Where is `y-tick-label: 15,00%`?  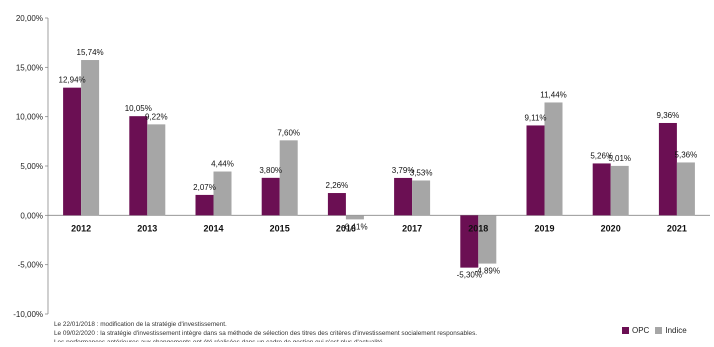
y-tick-label: 15,00% is located at coordinates (29, 67).